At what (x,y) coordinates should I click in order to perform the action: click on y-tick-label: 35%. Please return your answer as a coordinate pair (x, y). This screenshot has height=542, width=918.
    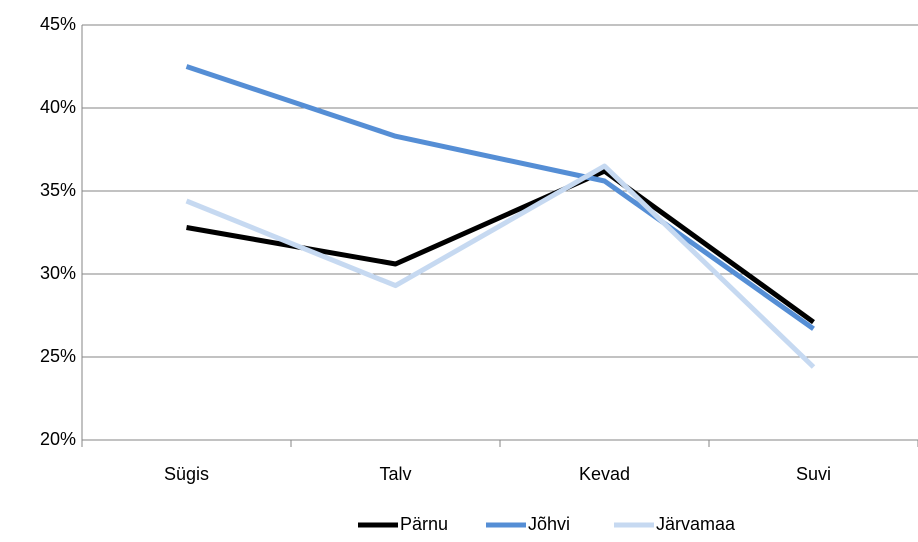
    Looking at the image, I should click on (58, 190).